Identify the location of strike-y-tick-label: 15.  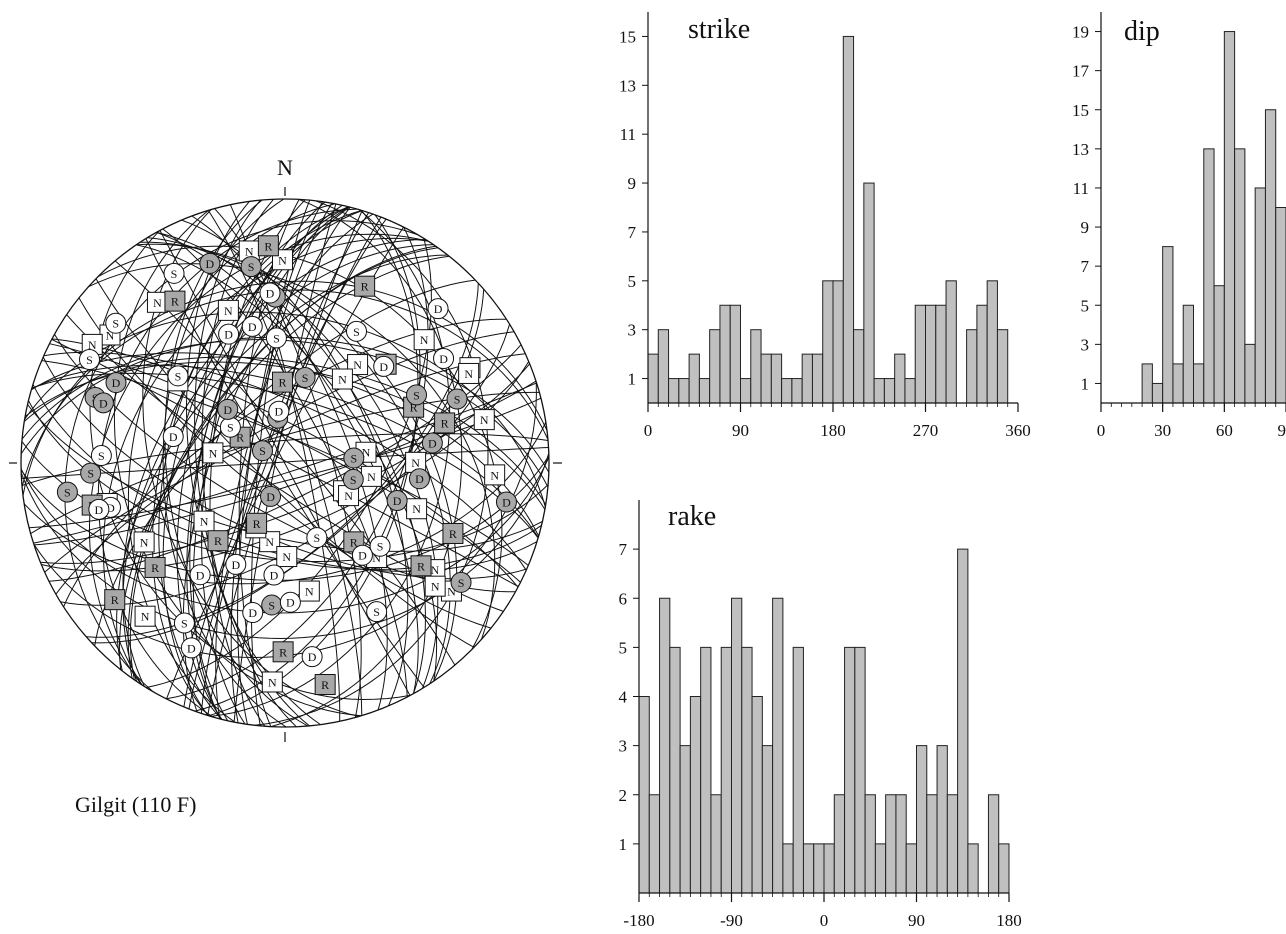
(627, 36).